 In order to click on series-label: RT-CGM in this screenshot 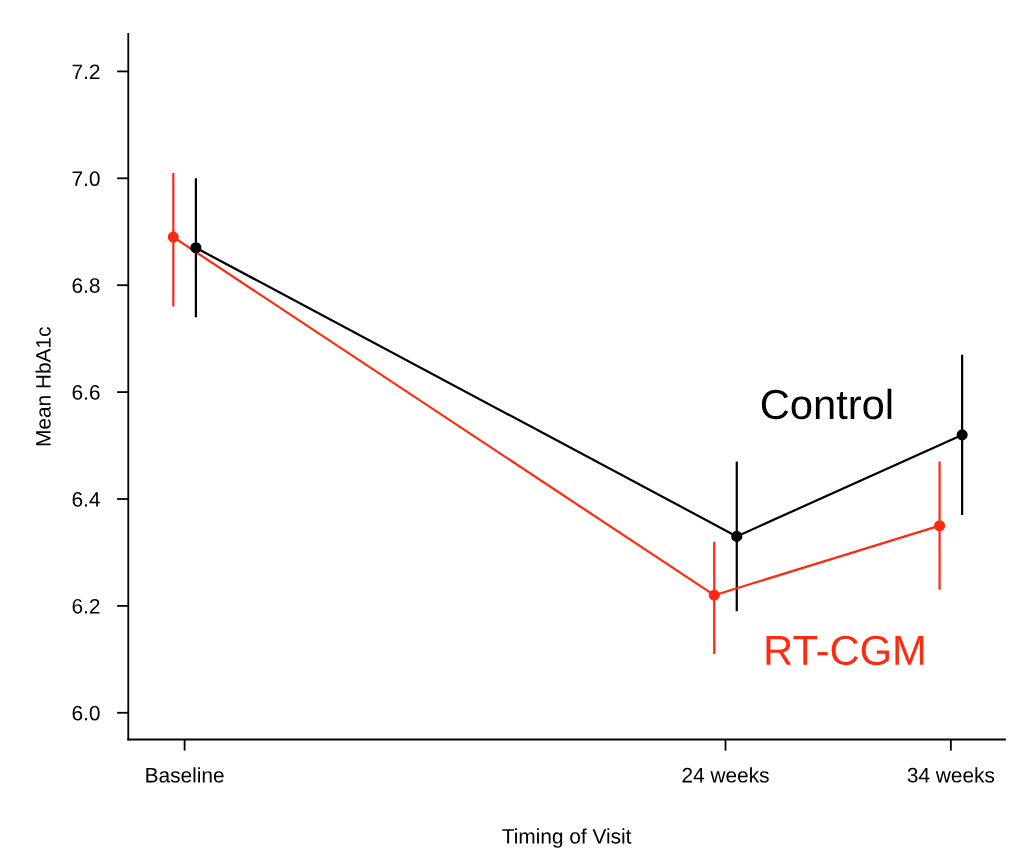, I will do `click(845, 650)`.